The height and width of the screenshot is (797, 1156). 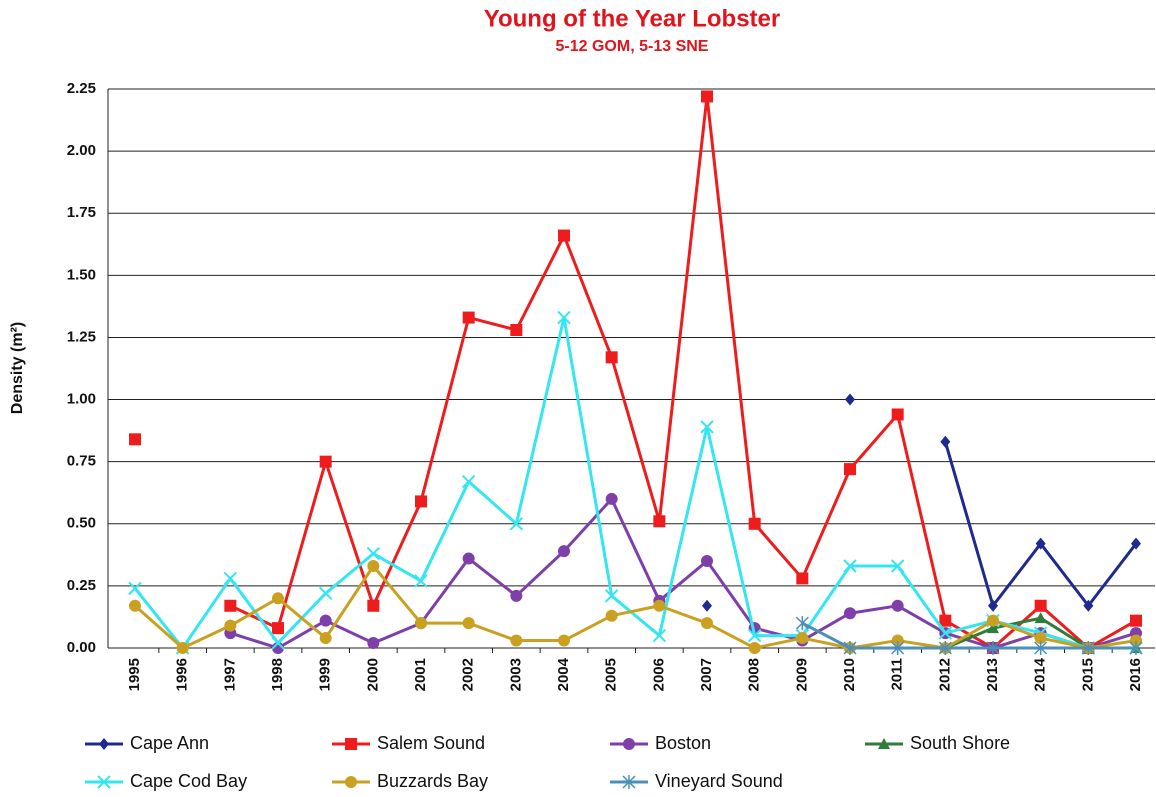 What do you see at coordinates (81, 461) in the screenshot?
I see `y-tick-label: 0.75` at bounding box center [81, 461].